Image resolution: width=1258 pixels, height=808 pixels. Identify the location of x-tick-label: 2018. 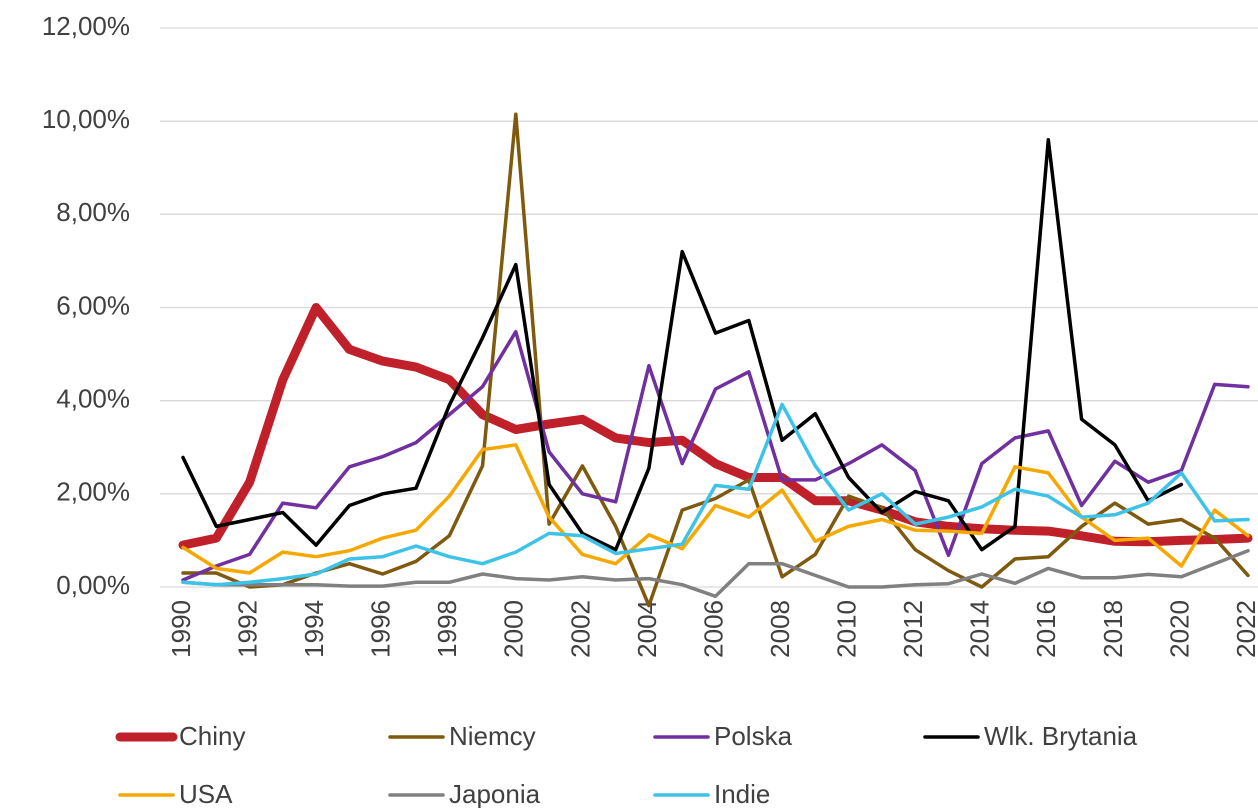
(1113, 629).